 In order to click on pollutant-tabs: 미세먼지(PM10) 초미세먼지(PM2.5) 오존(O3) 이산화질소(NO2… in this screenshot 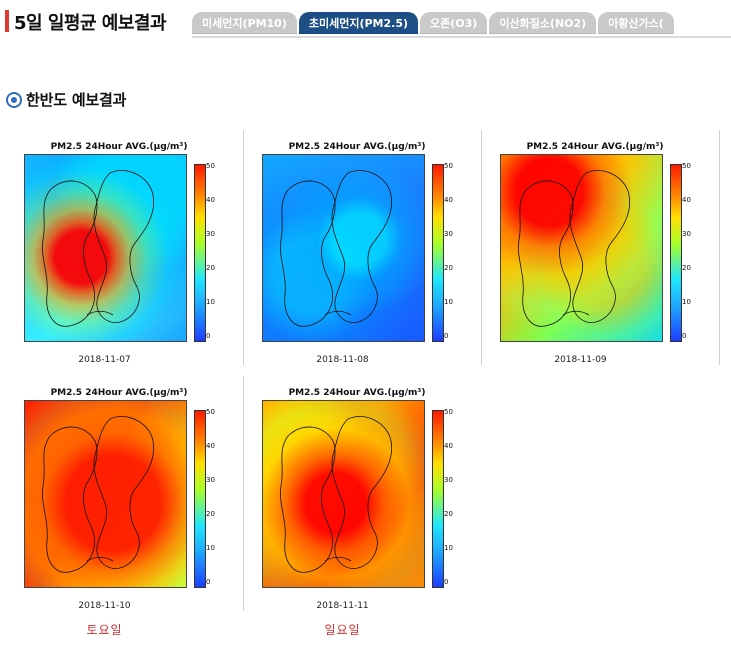, I will do `click(433, 24)`.